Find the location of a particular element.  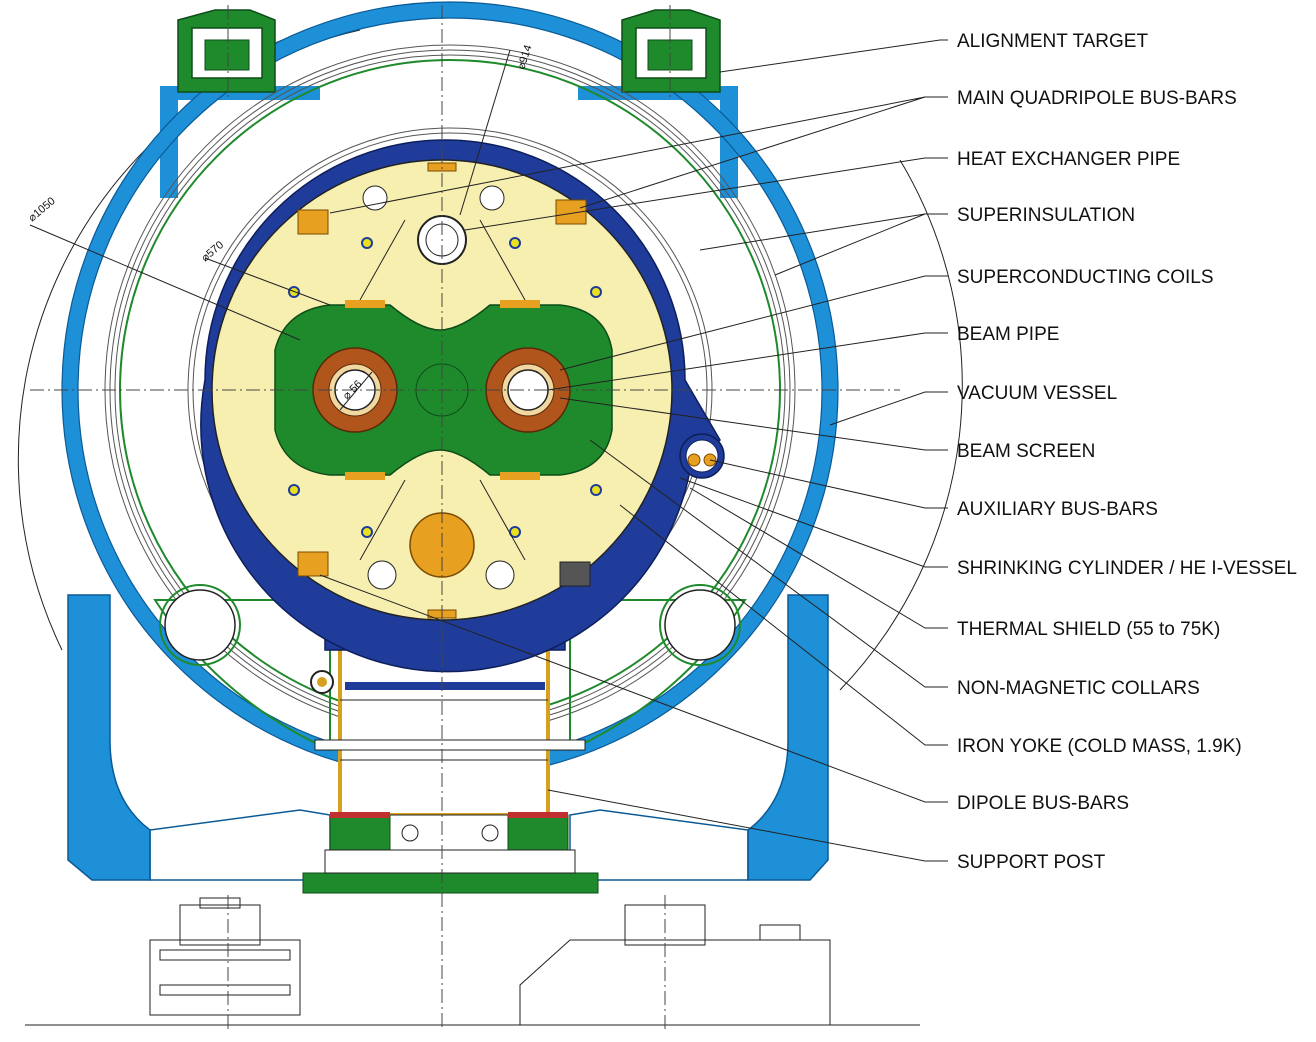

label-iron-yoke: IRON YOKE (COLD MASS, 1.9K) is located at coordinates (1099, 746).